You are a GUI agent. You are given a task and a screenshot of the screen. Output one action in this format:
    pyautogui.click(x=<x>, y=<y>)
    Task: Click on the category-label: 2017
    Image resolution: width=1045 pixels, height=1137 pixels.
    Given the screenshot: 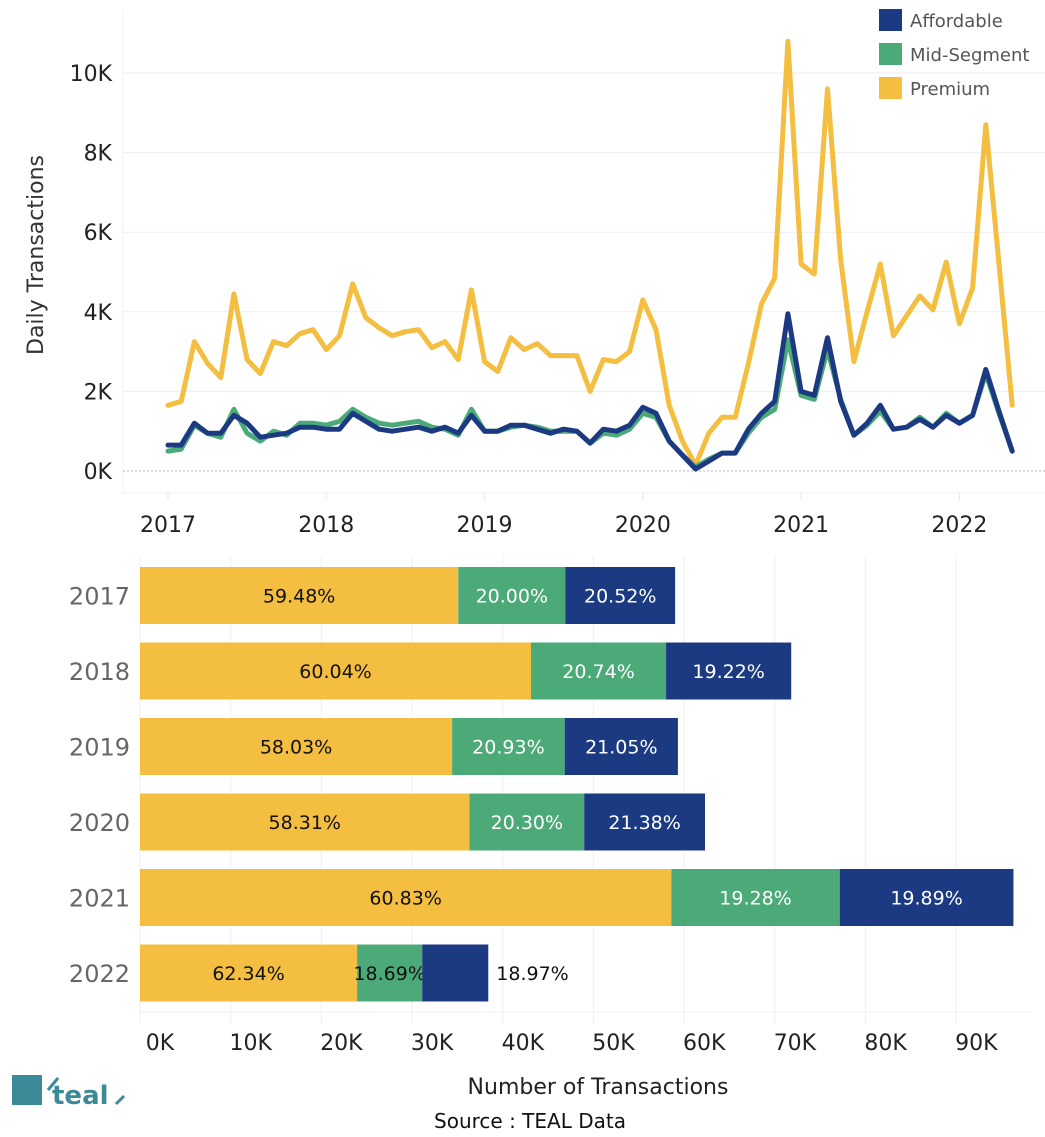 What is the action you would take?
    pyautogui.click(x=99, y=597)
    